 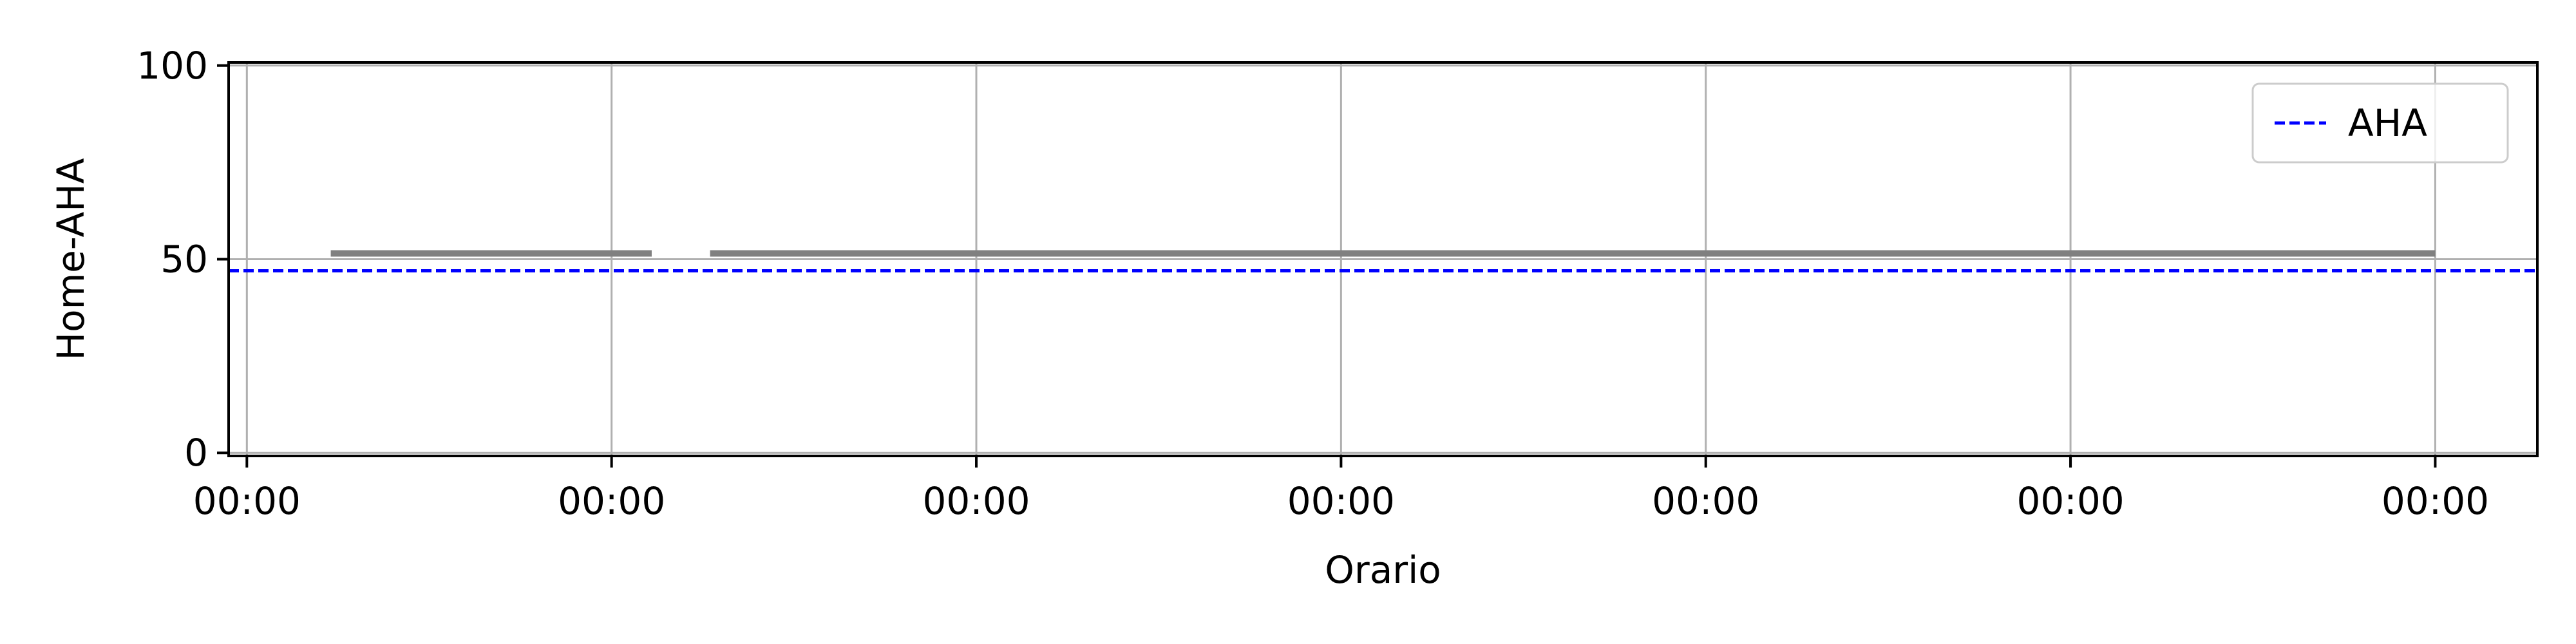 I want to click on legend-box, so click(x=2380, y=123).